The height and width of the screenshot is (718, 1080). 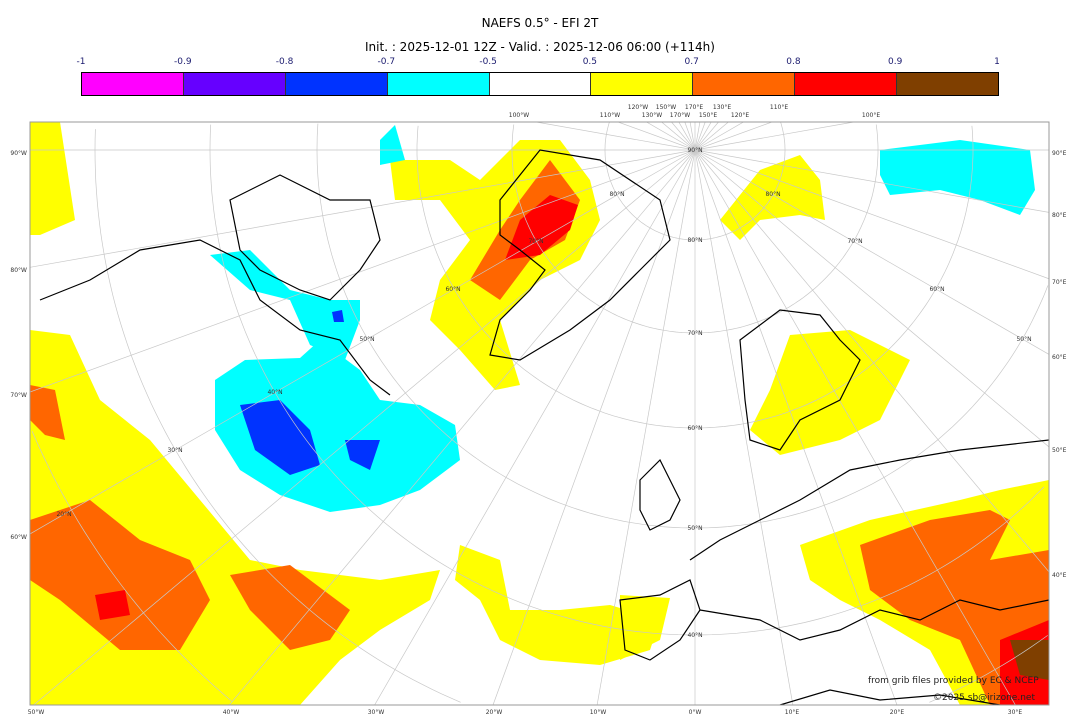 What do you see at coordinates (376, 712) in the screenshot?
I see `axis-label: 30°W` at bounding box center [376, 712].